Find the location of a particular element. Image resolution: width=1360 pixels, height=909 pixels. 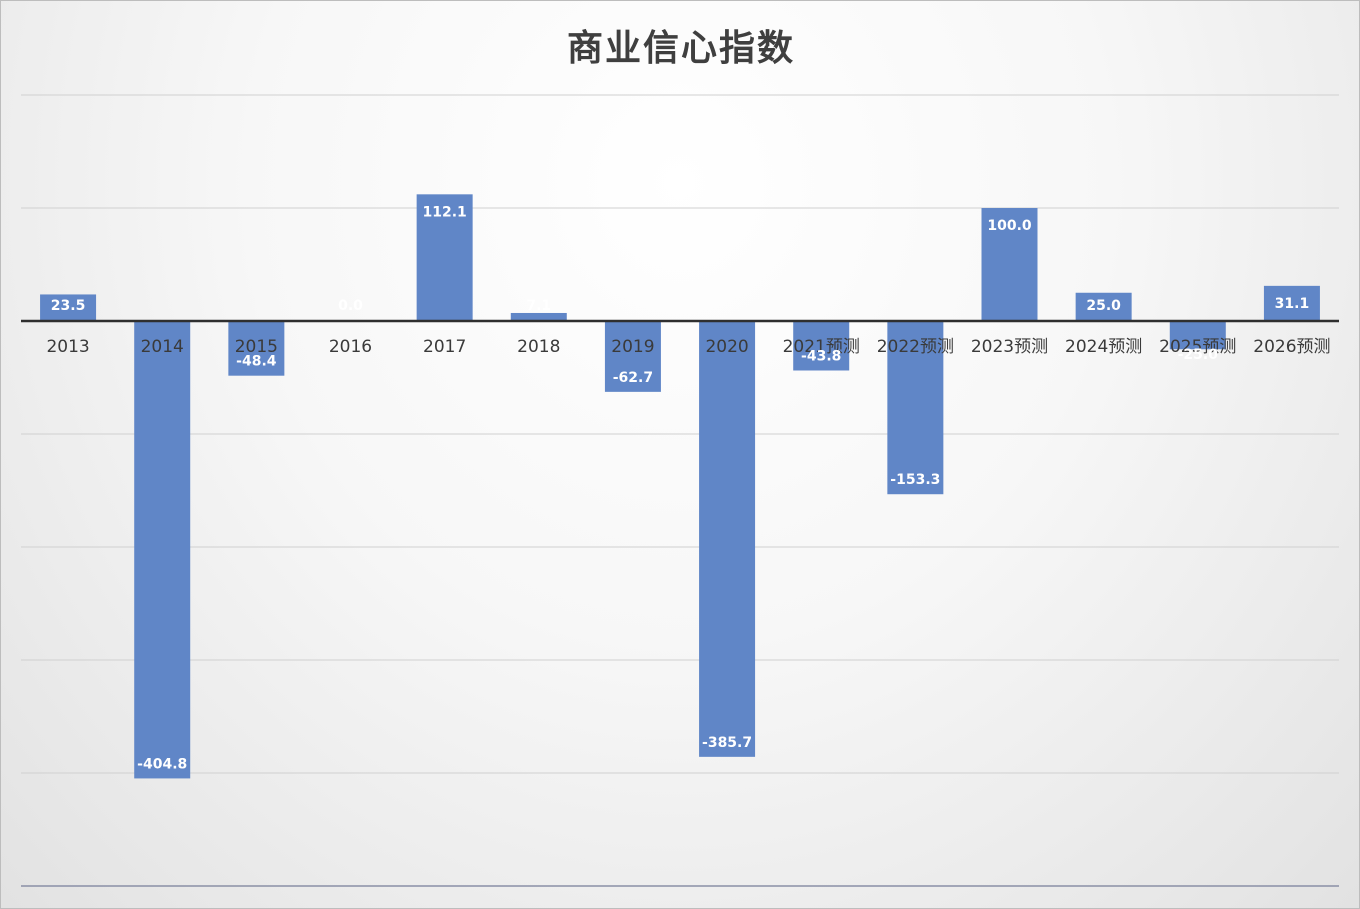

data-label: 100.0 is located at coordinates (1009, 226).